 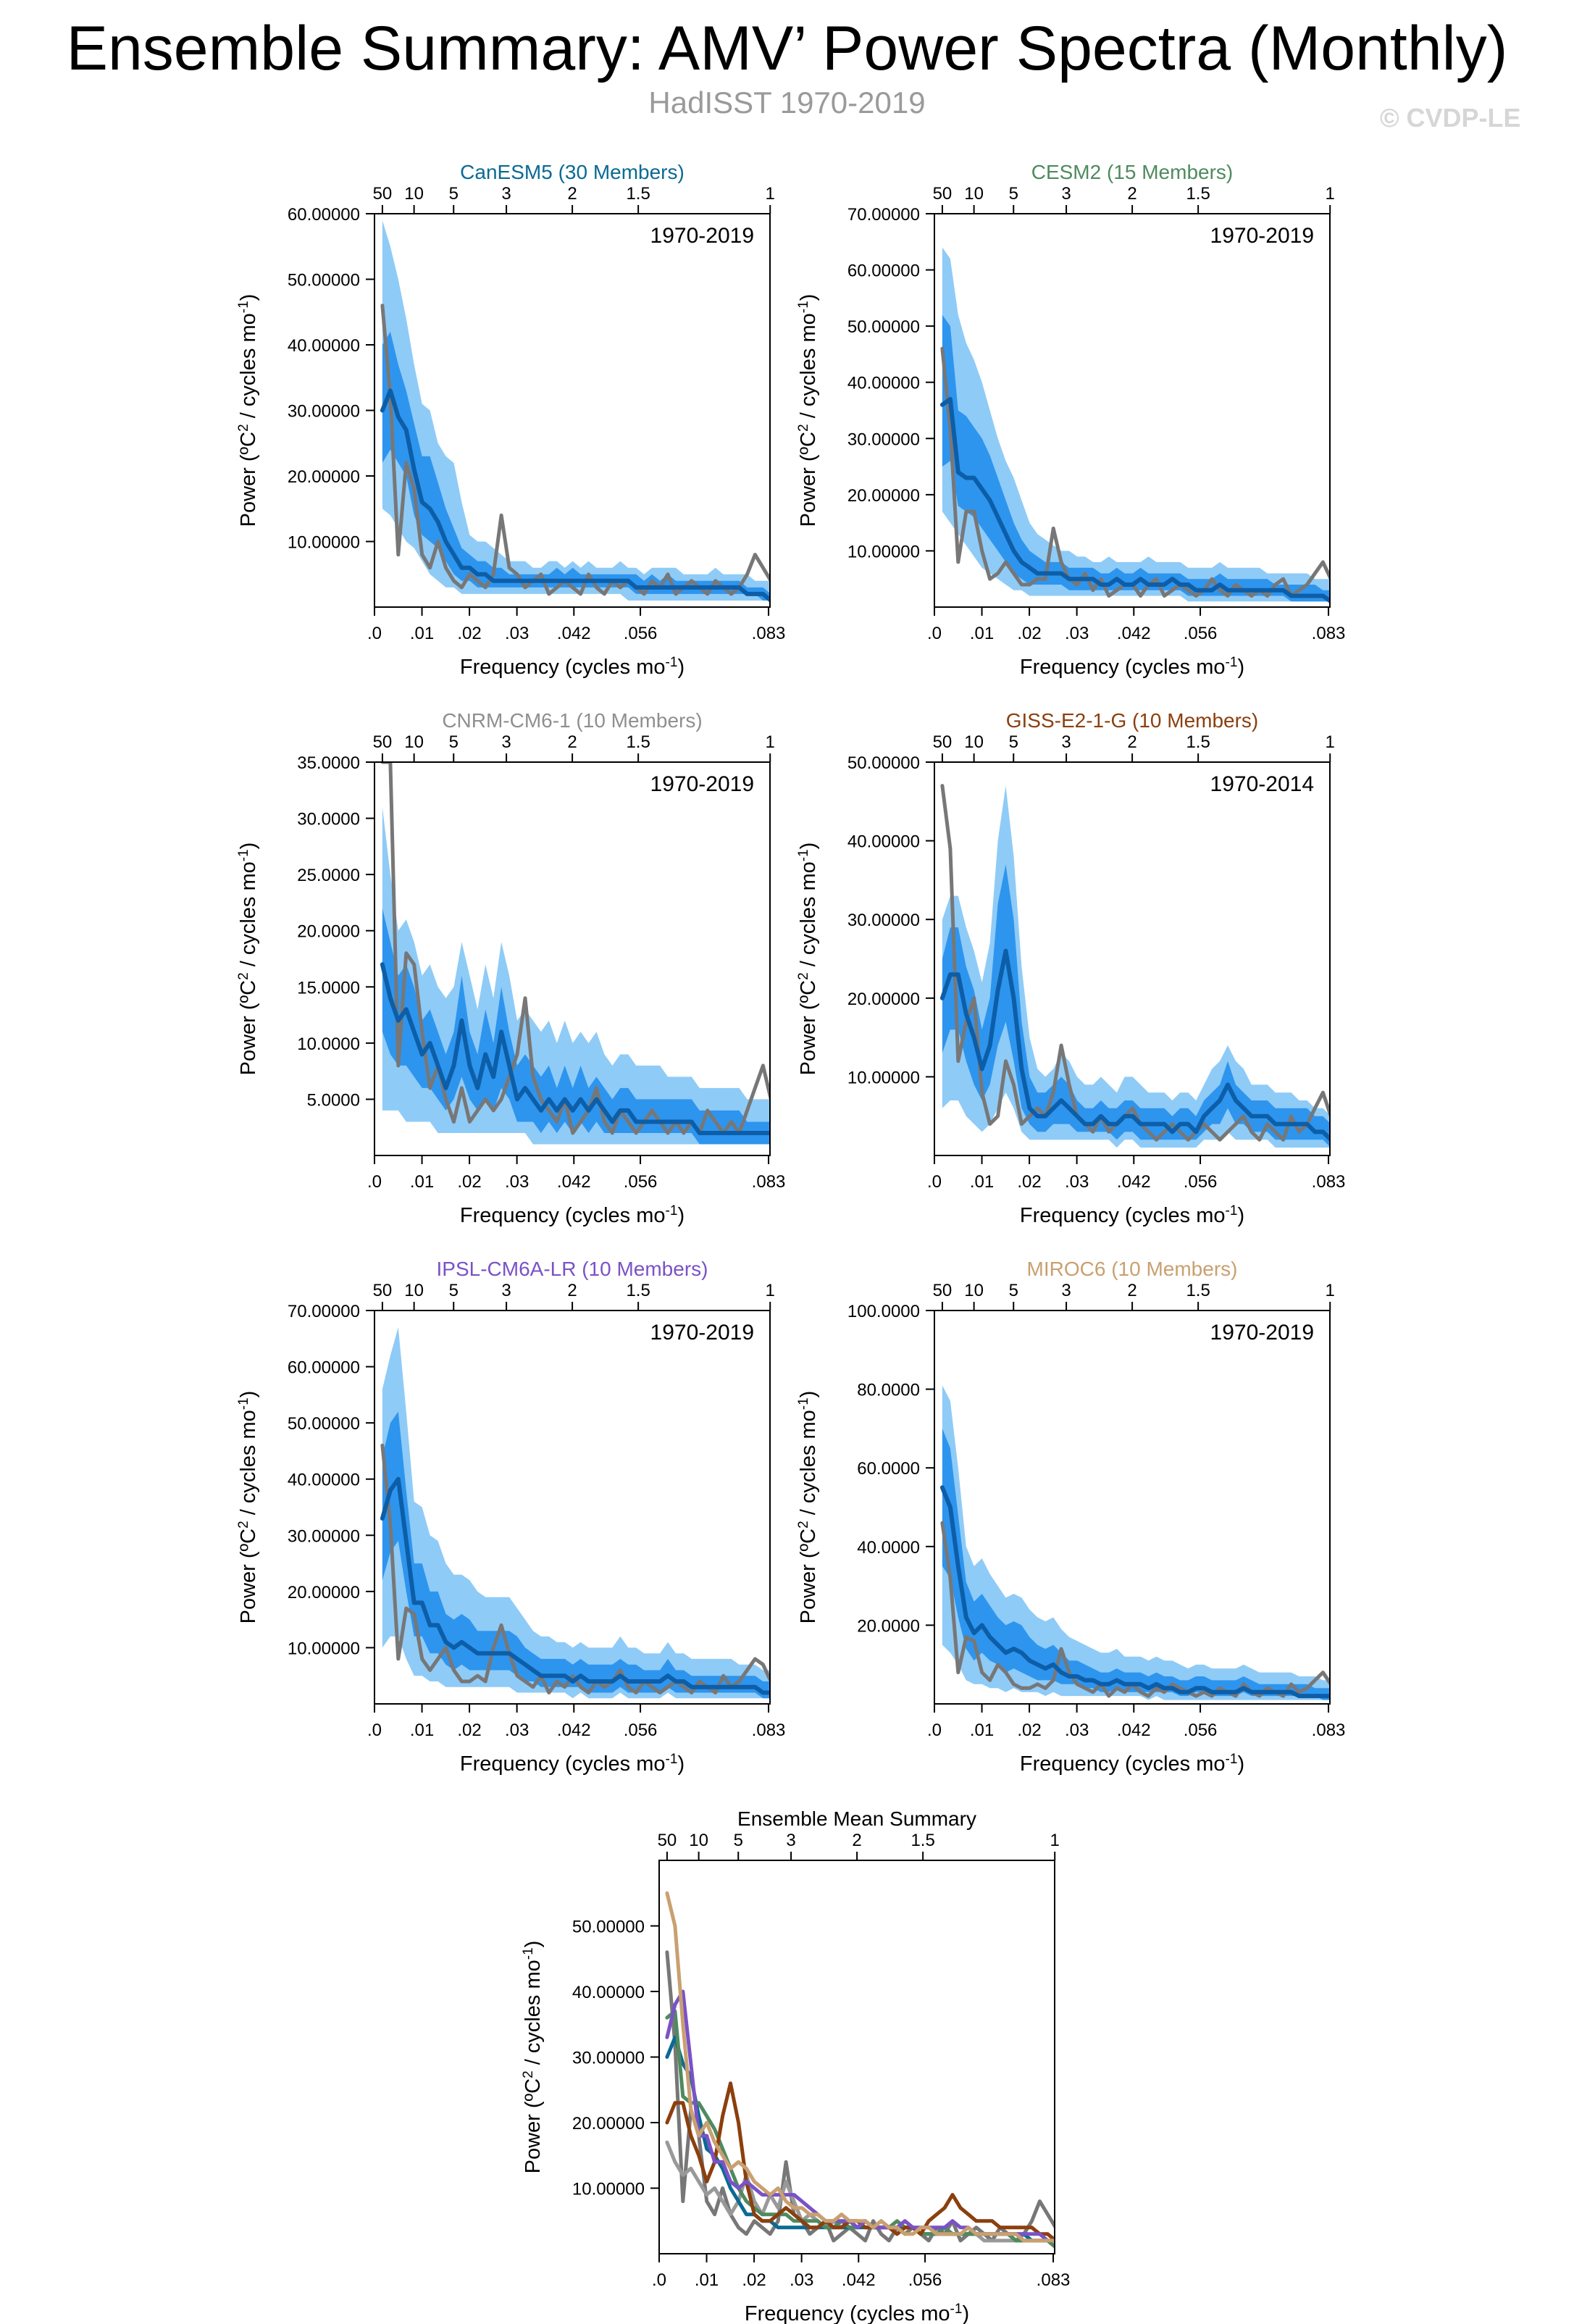 I want to click on y-tick-label: 30.00000, so click(x=324, y=412).